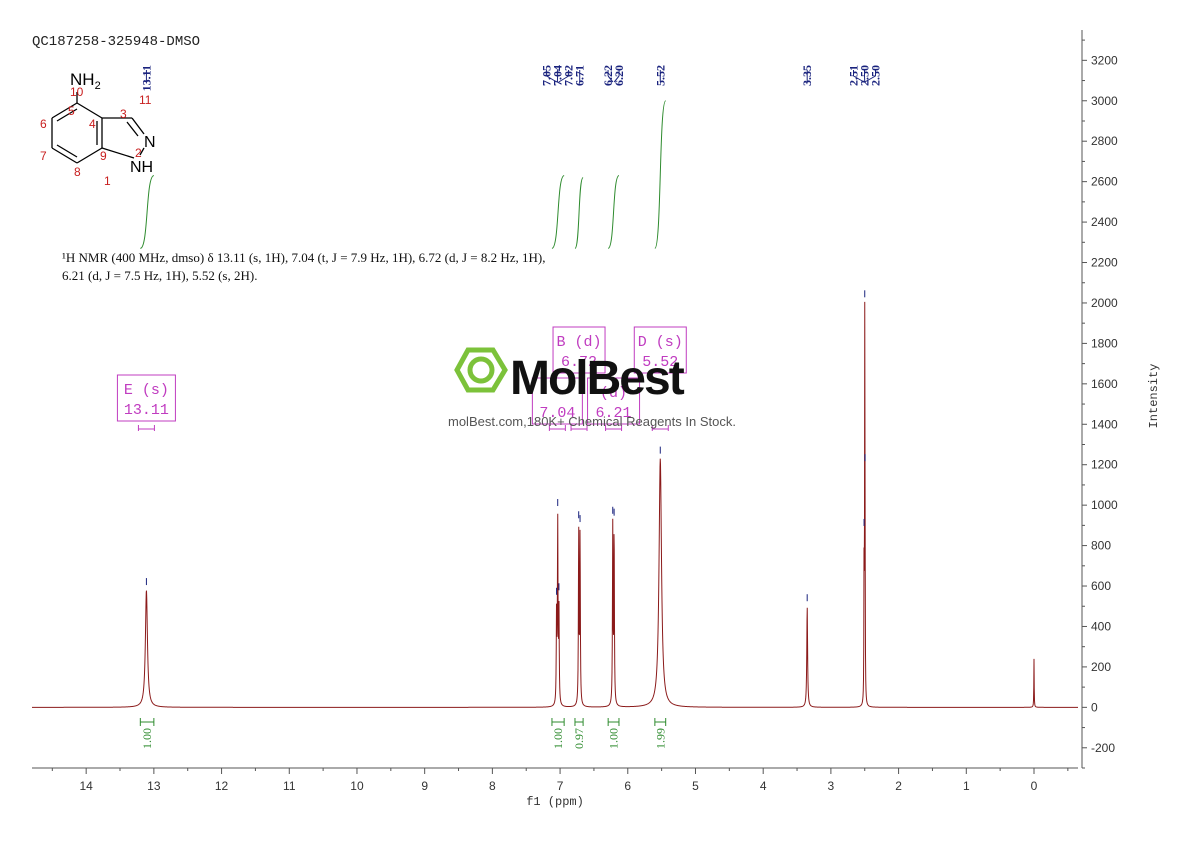 This screenshot has height=841, width=1190. Describe the element at coordinates (43, 124) in the screenshot. I see `atom-number: 6` at that location.